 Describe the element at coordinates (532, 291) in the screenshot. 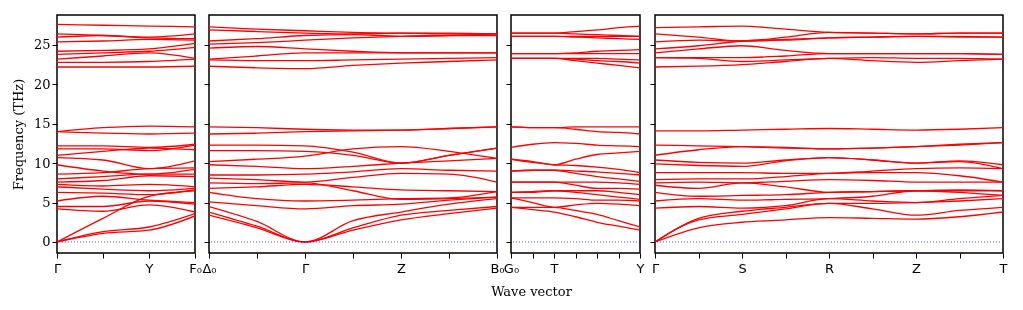

I see `x-axis-title: Wave vector` at that location.